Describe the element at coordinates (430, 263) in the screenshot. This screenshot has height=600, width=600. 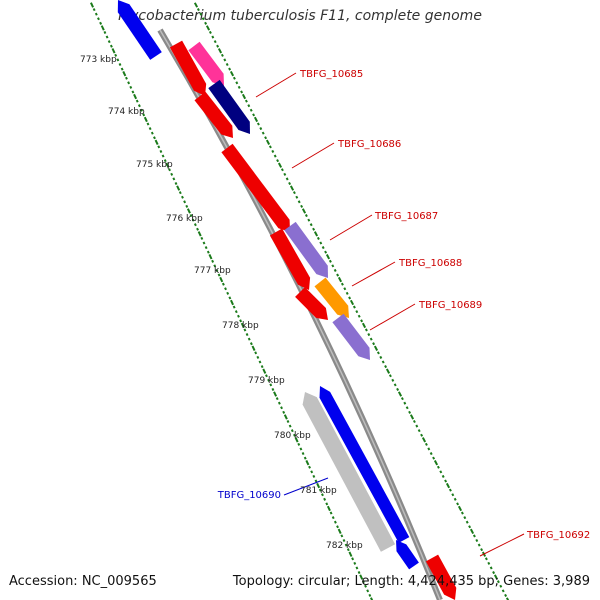
I see `gene-label: TBFG_10688` at that location.